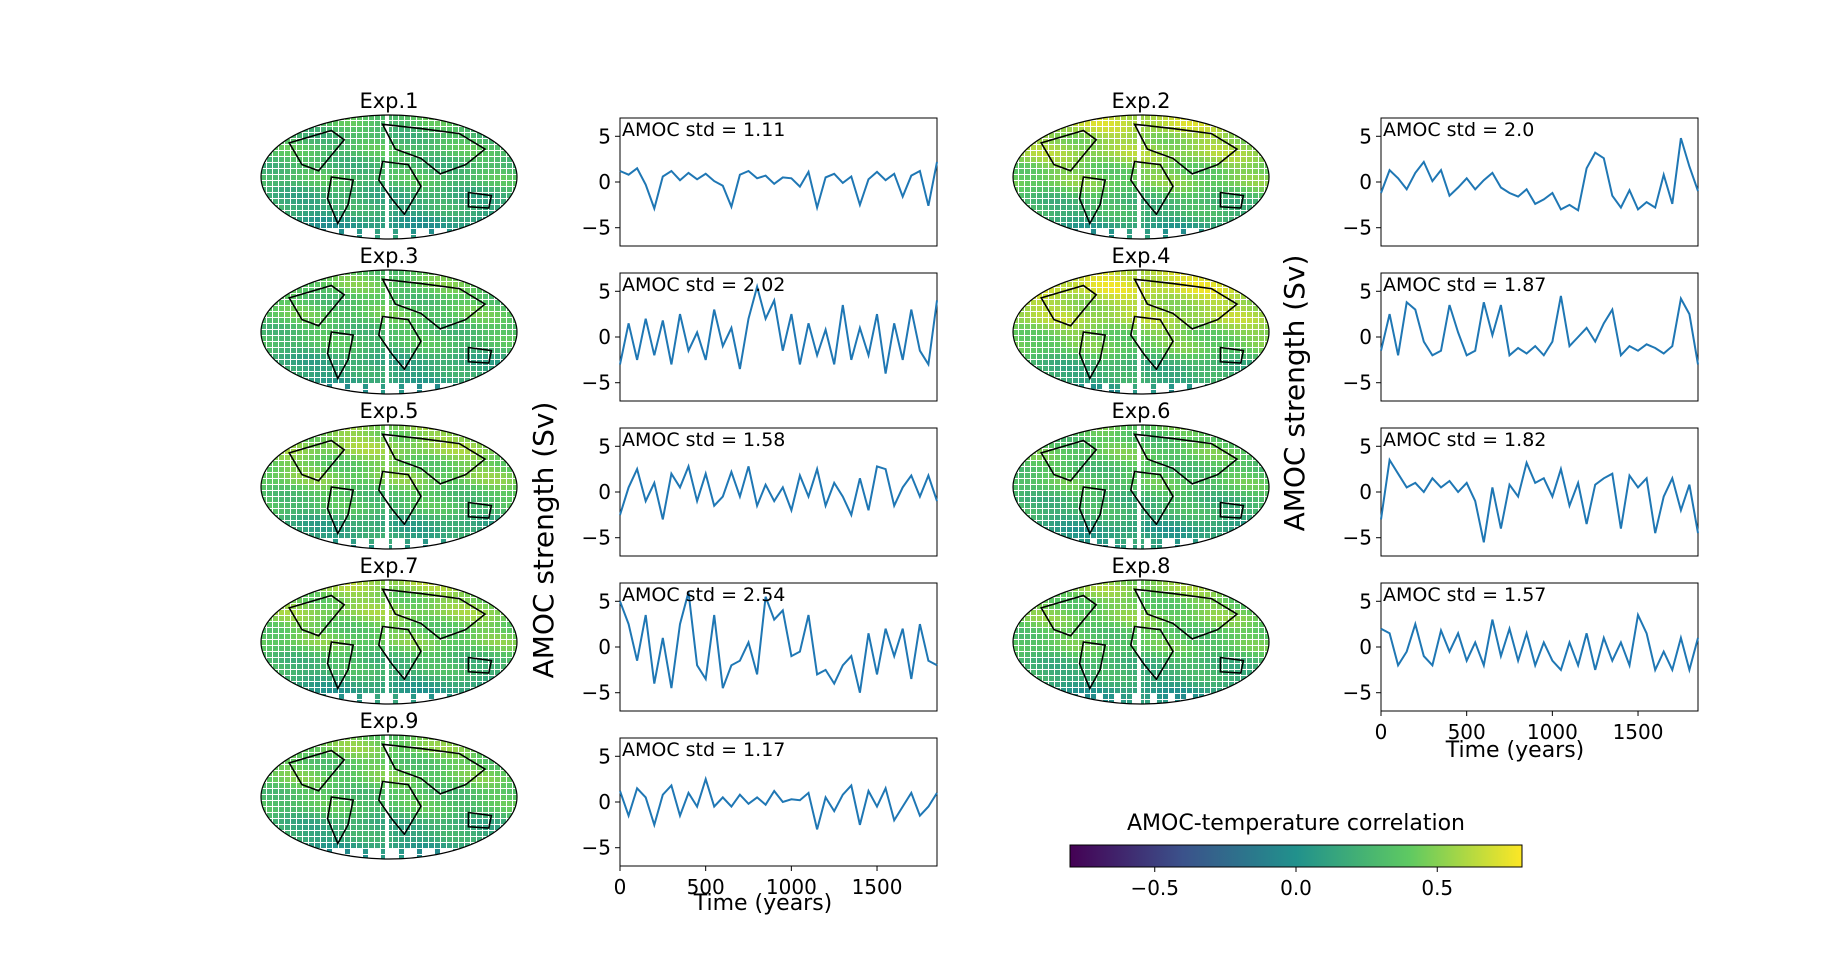 The width and height of the screenshot is (1848, 955). What do you see at coordinates (1458, 130) in the screenshot?
I see `amoc-std-annotation: AMOC std = 2.0` at bounding box center [1458, 130].